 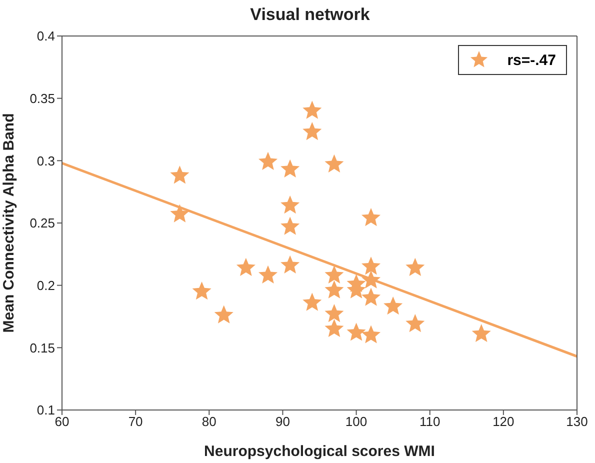 What do you see at coordinates (45, 36) in the screenshot?
I see `y-tick-label: 0.4` at bounding box center [45, 36].